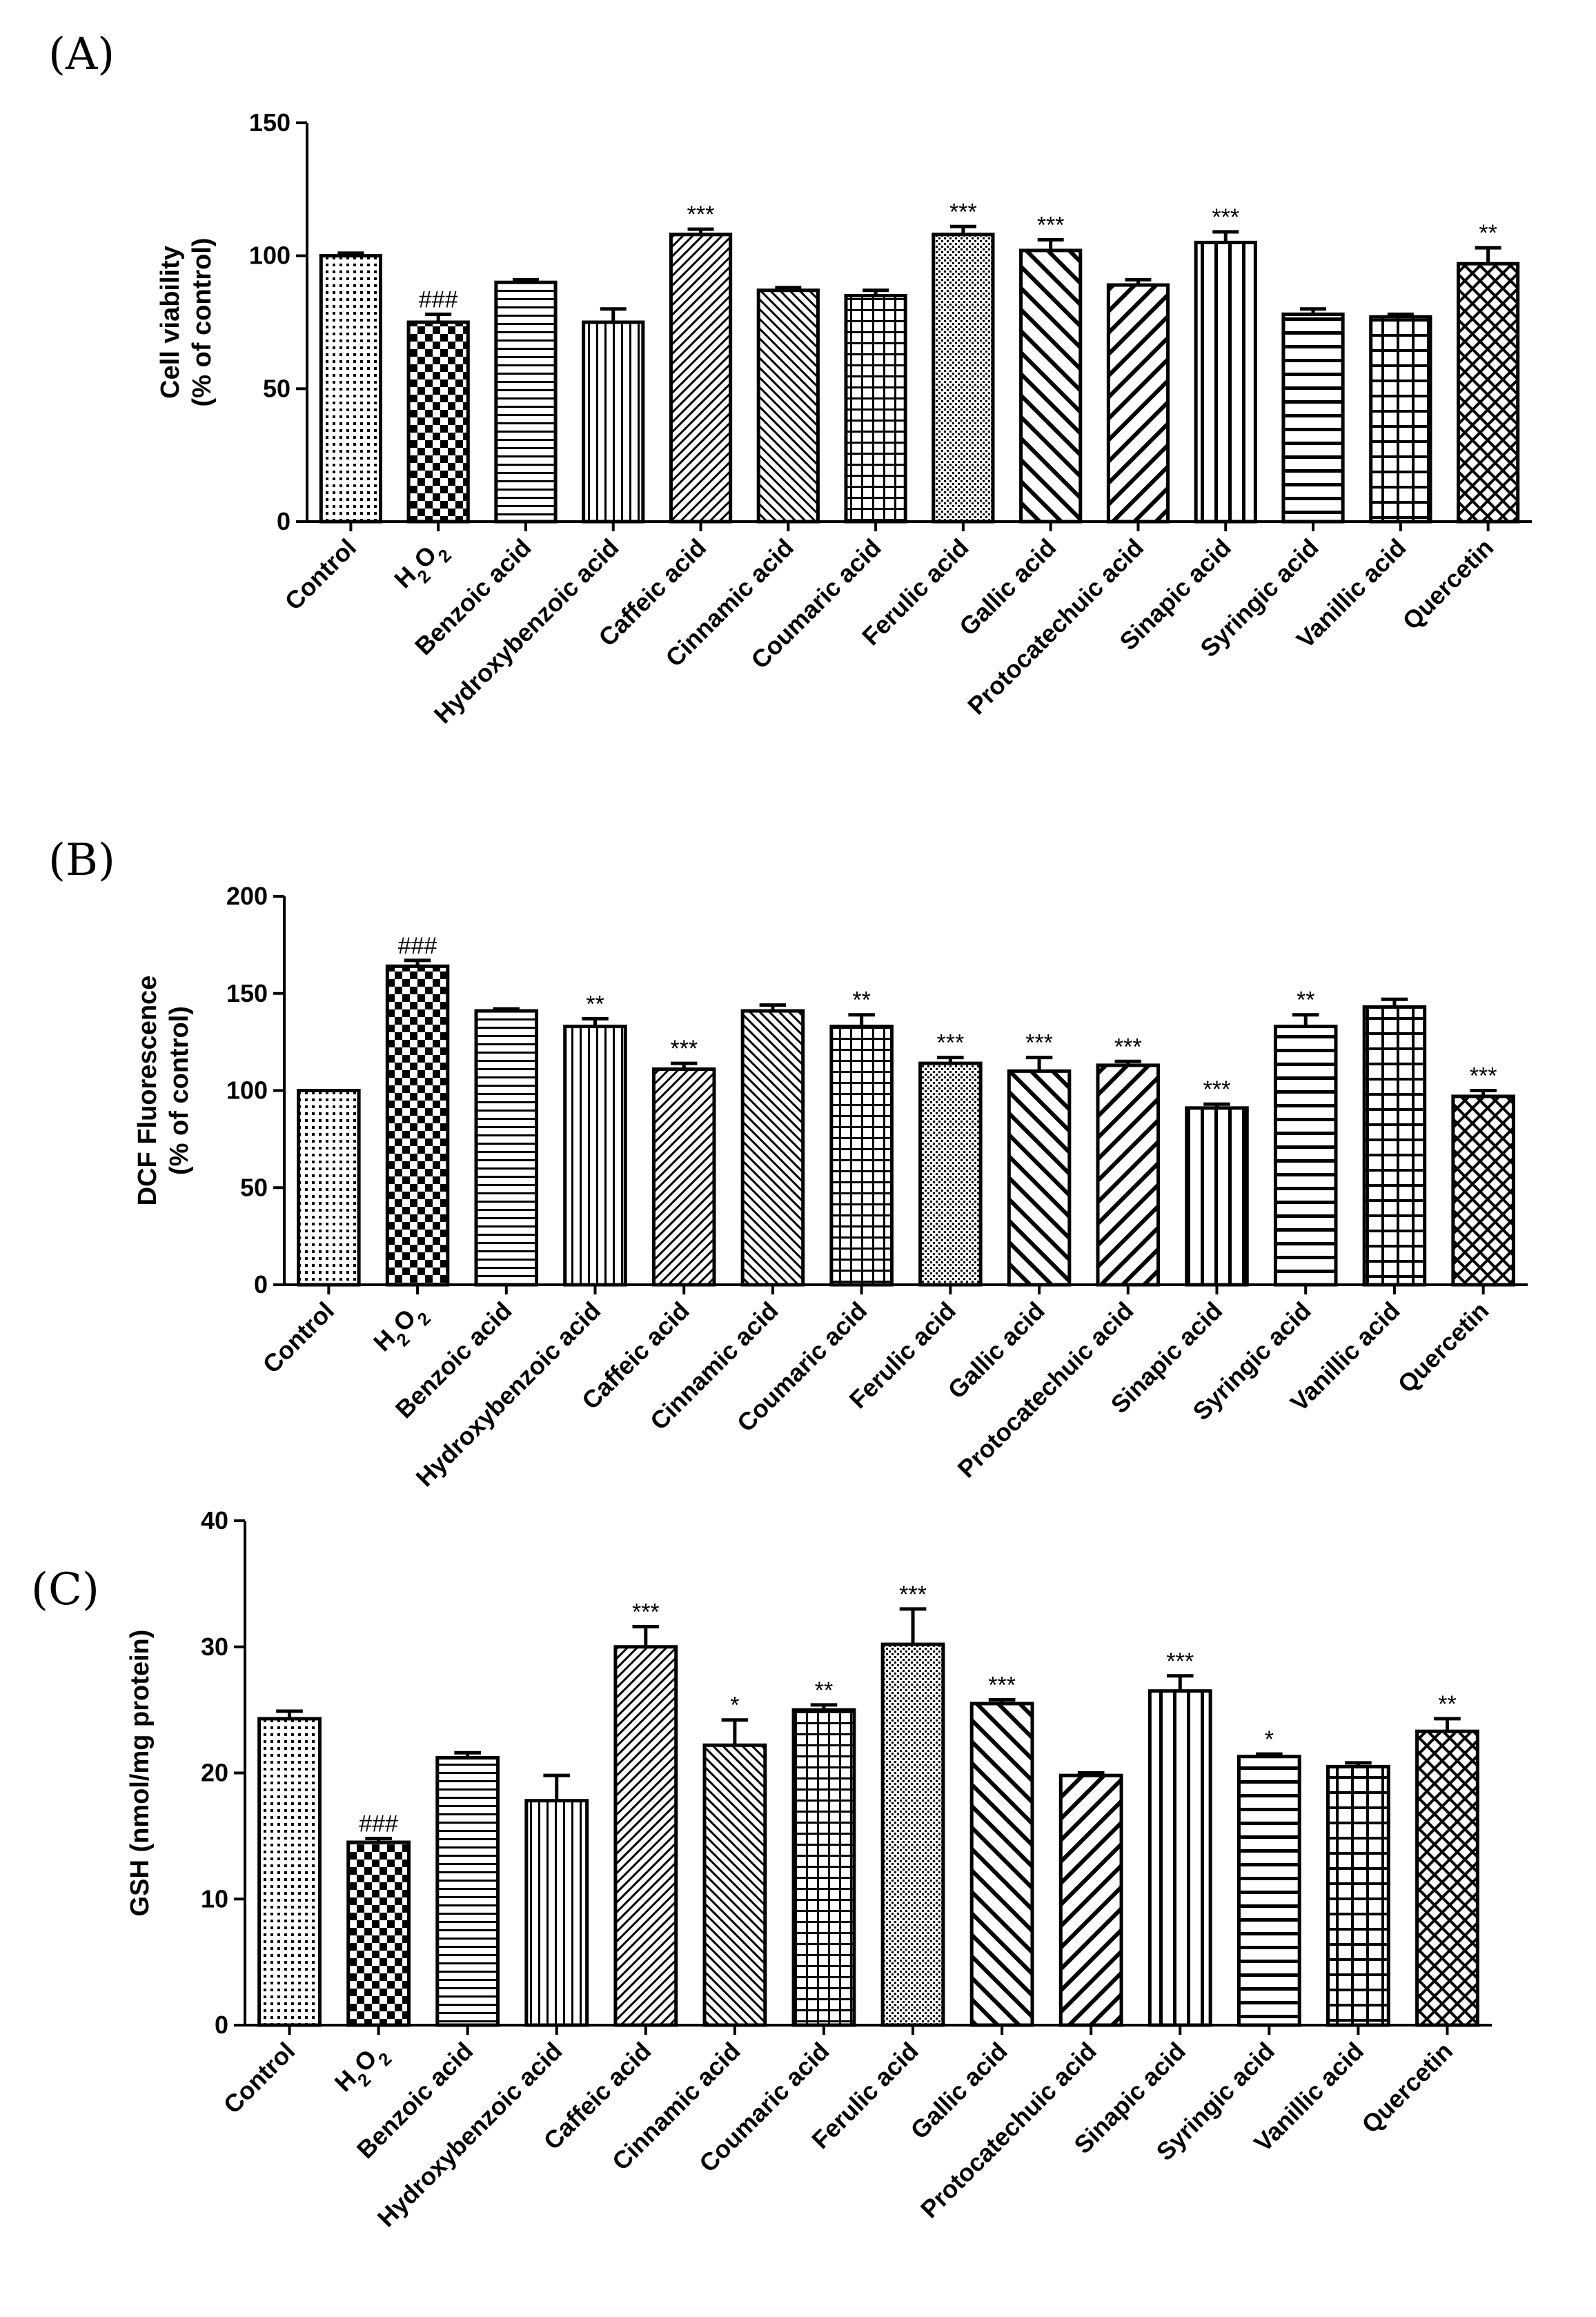 This screenshot has width=1596, height=2317. Describe the element at coordinates (65, 1589) in the screenshot. I see `panel-label: (C)` at that location.